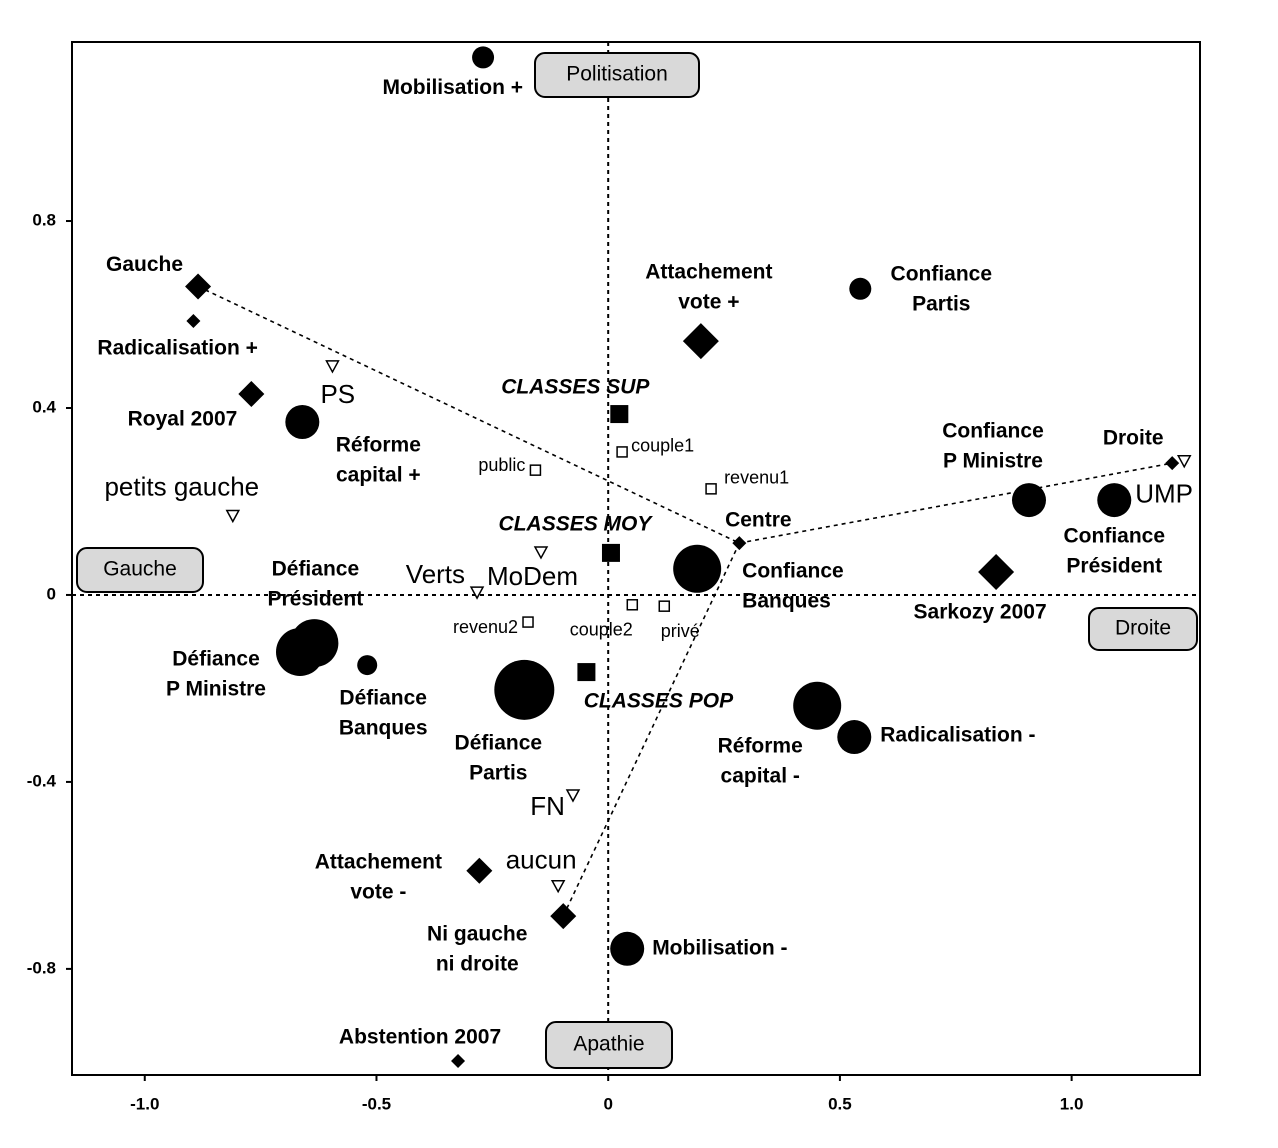  Describe the element at coordinates (41, 967) in the screenshot. I see `y-tick-label: -0.8` at that location.